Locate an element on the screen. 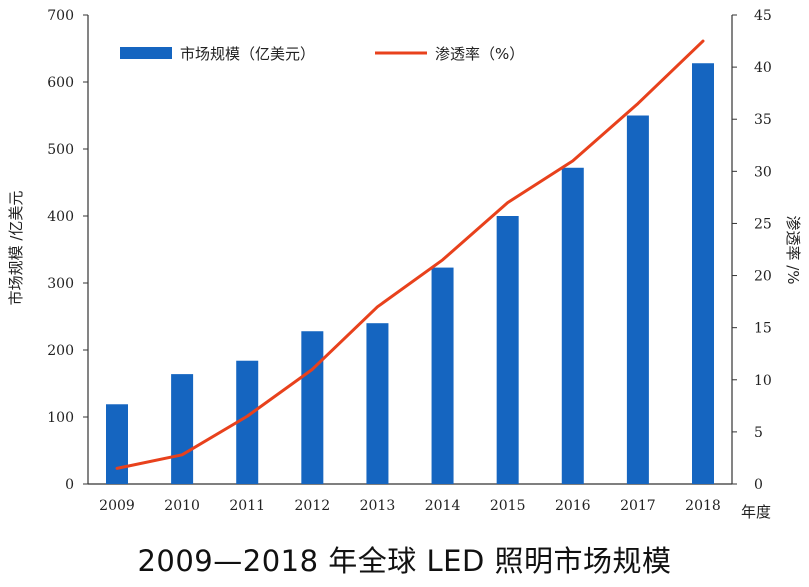 This screenshot has height=587, width=809. y2-tick-label: 5 is located at coordinates (758, 433).